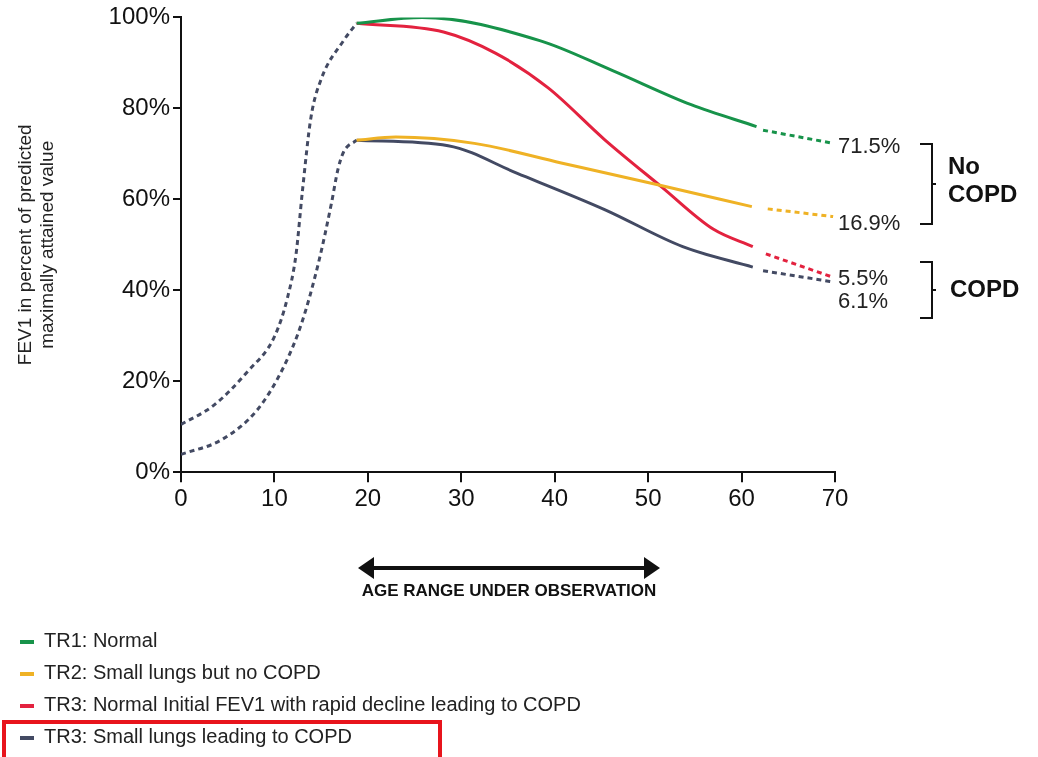  What do you see at coordinates (509, 591) in the screenshot?
I see `text: AGE RANGE UNDER OBSERVATION` at bounding box center [509, 591].